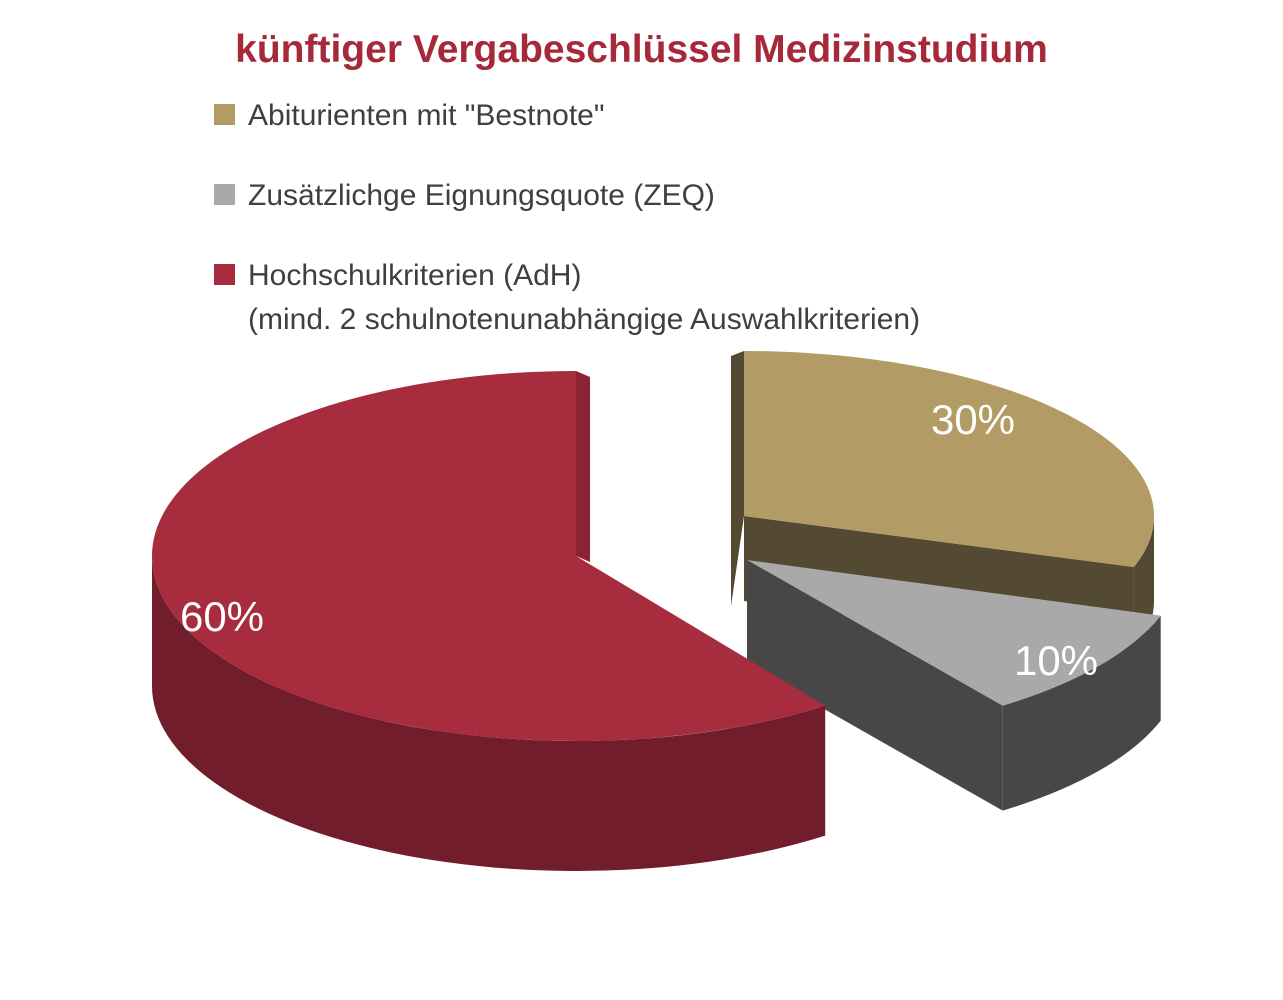 This screenshot has height=1000, width=1283. I want to click on legend-swatch-gray, so click(224, 194).